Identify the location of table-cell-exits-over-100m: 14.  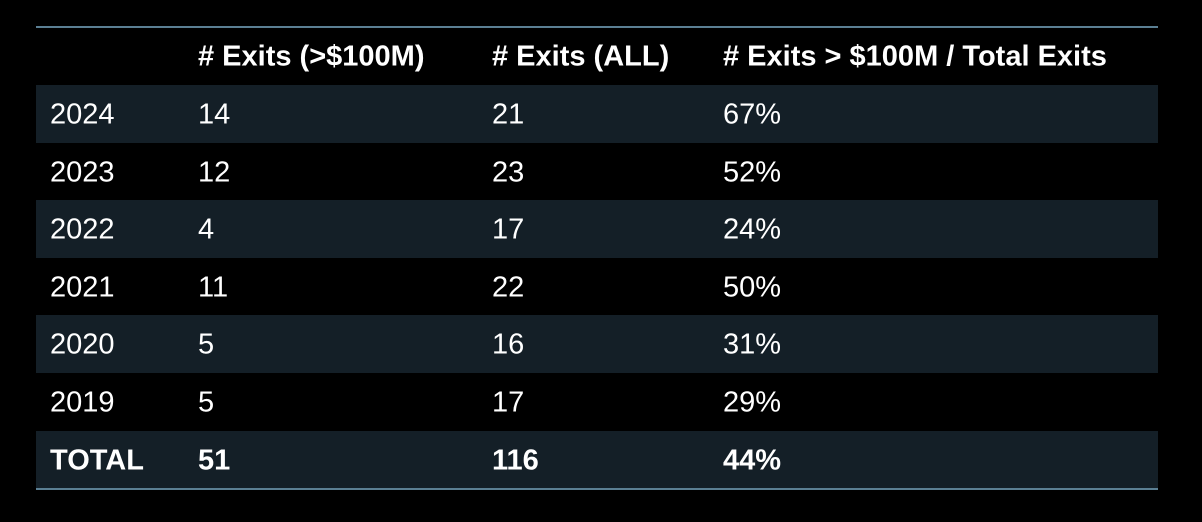
(214, 114).